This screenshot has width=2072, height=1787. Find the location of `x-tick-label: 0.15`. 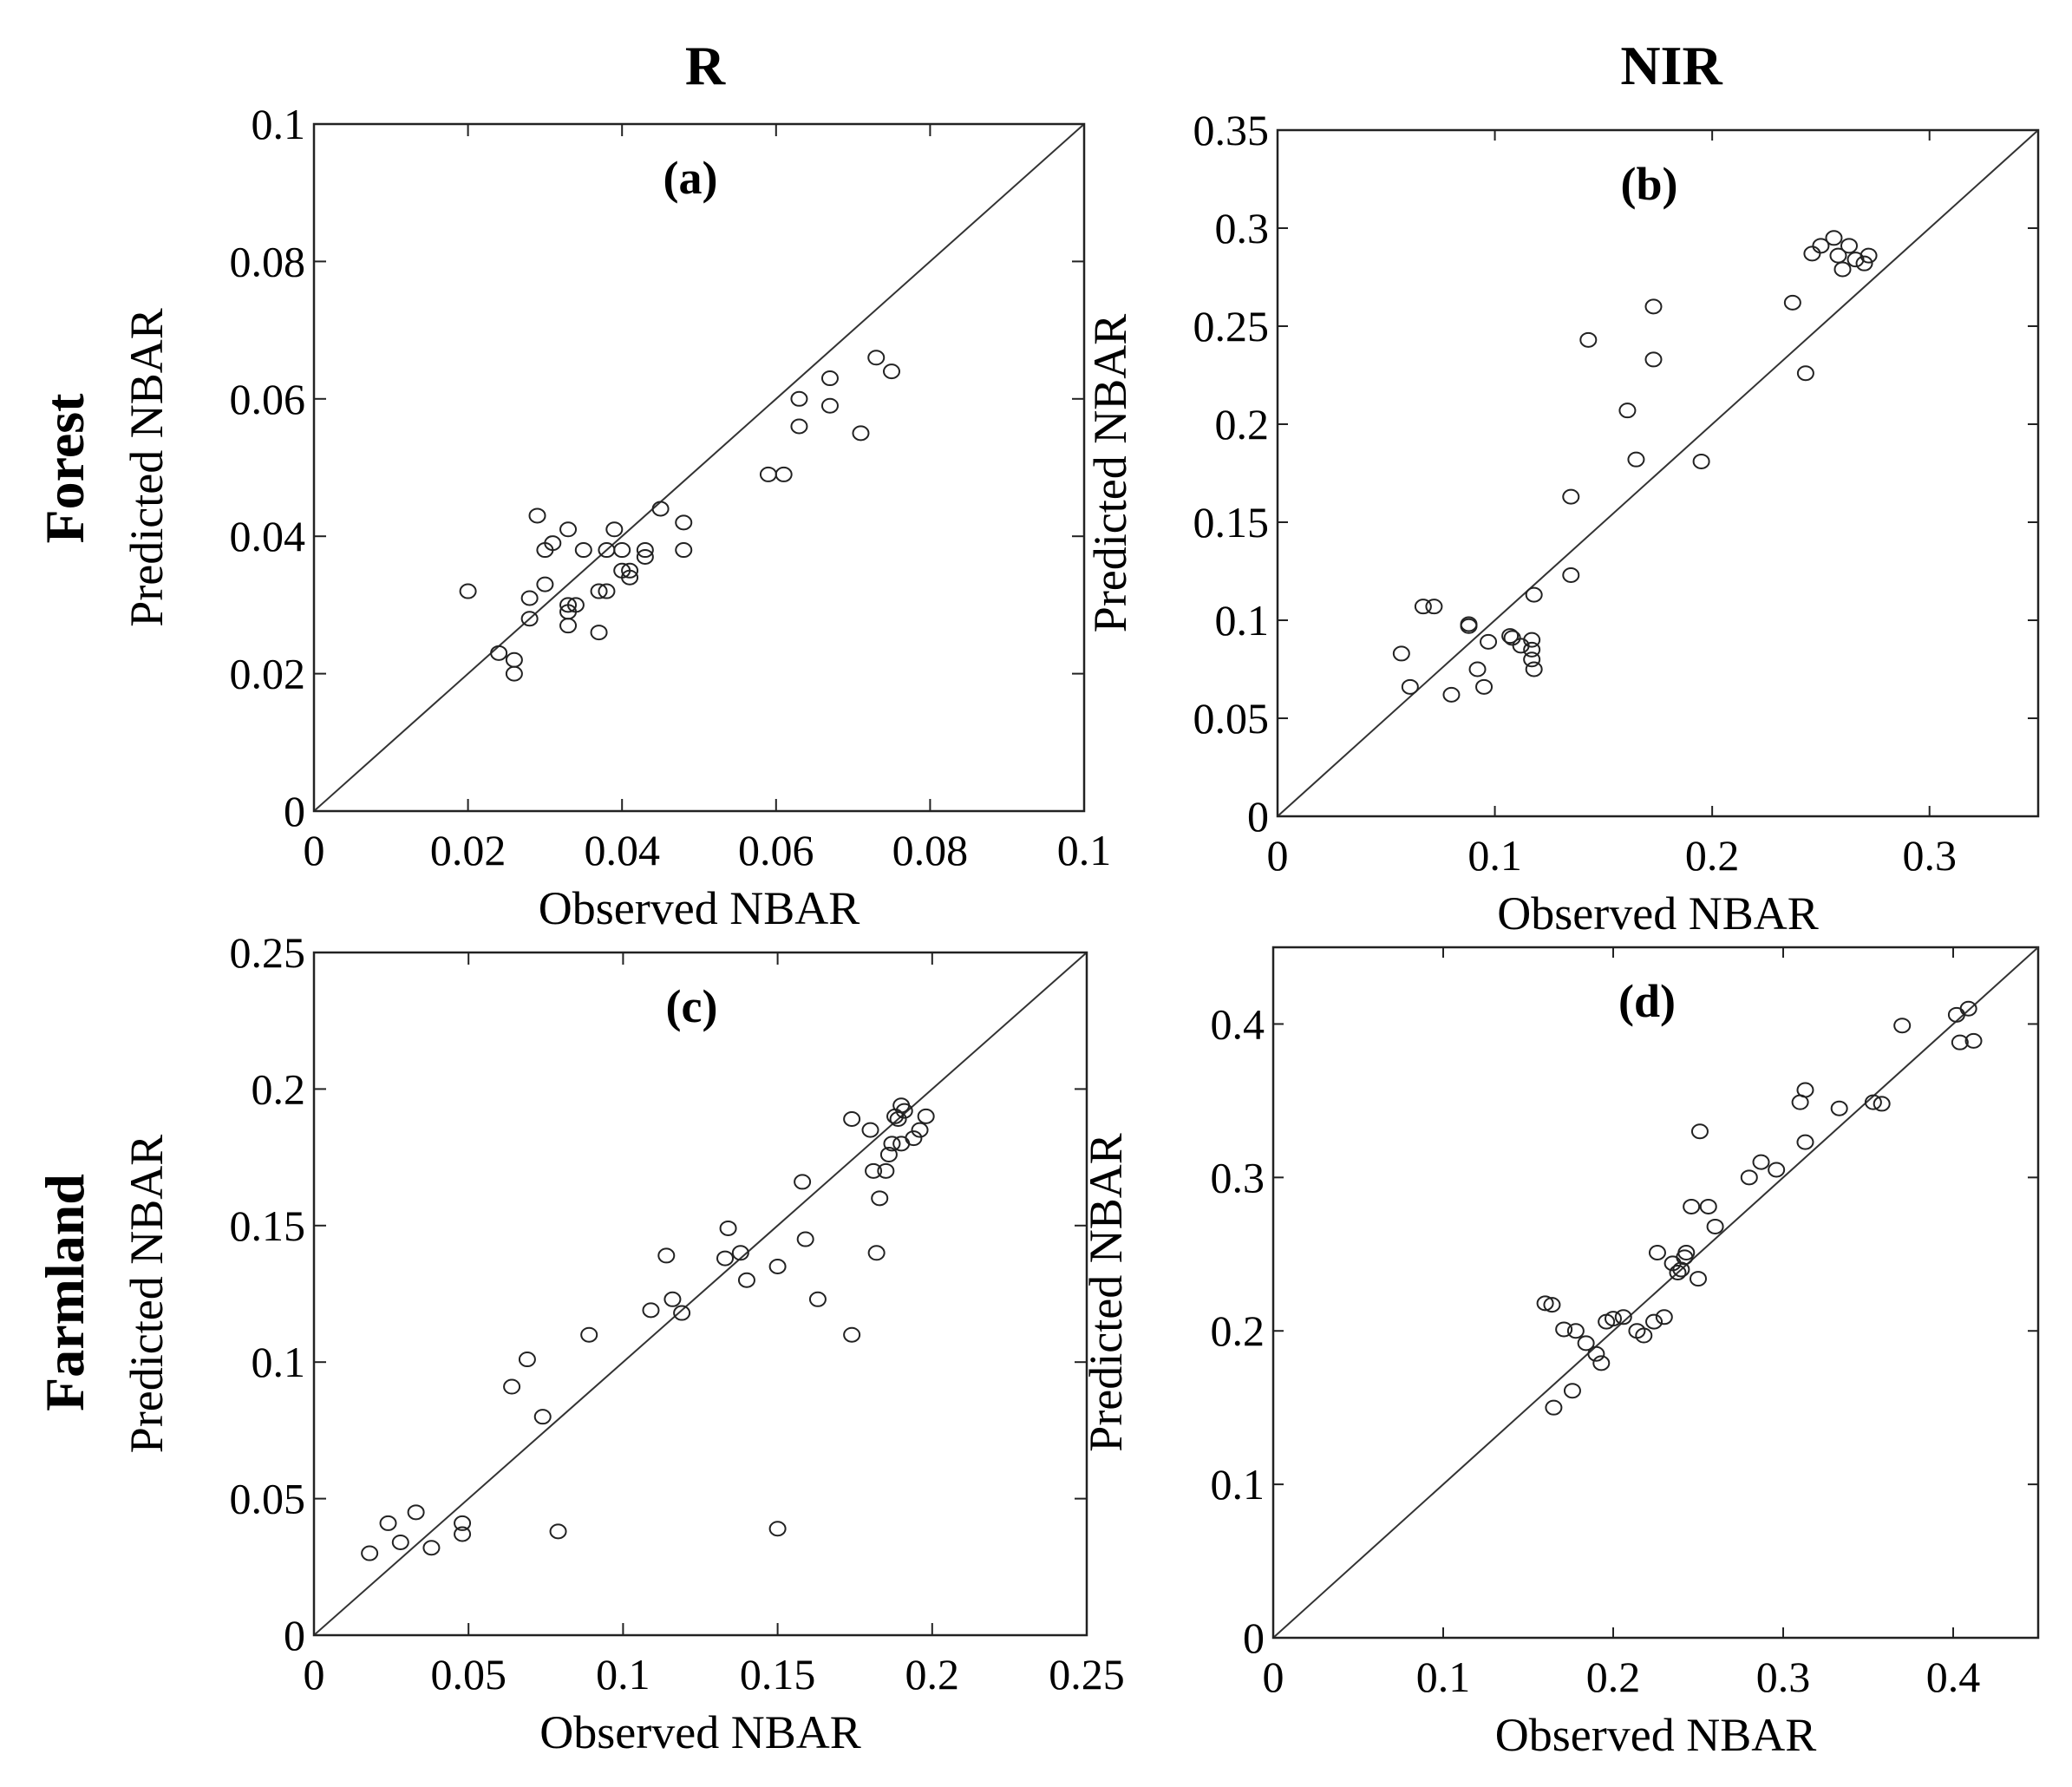

x-tick-label: 0.15 is located at coordinates (778, 1674).